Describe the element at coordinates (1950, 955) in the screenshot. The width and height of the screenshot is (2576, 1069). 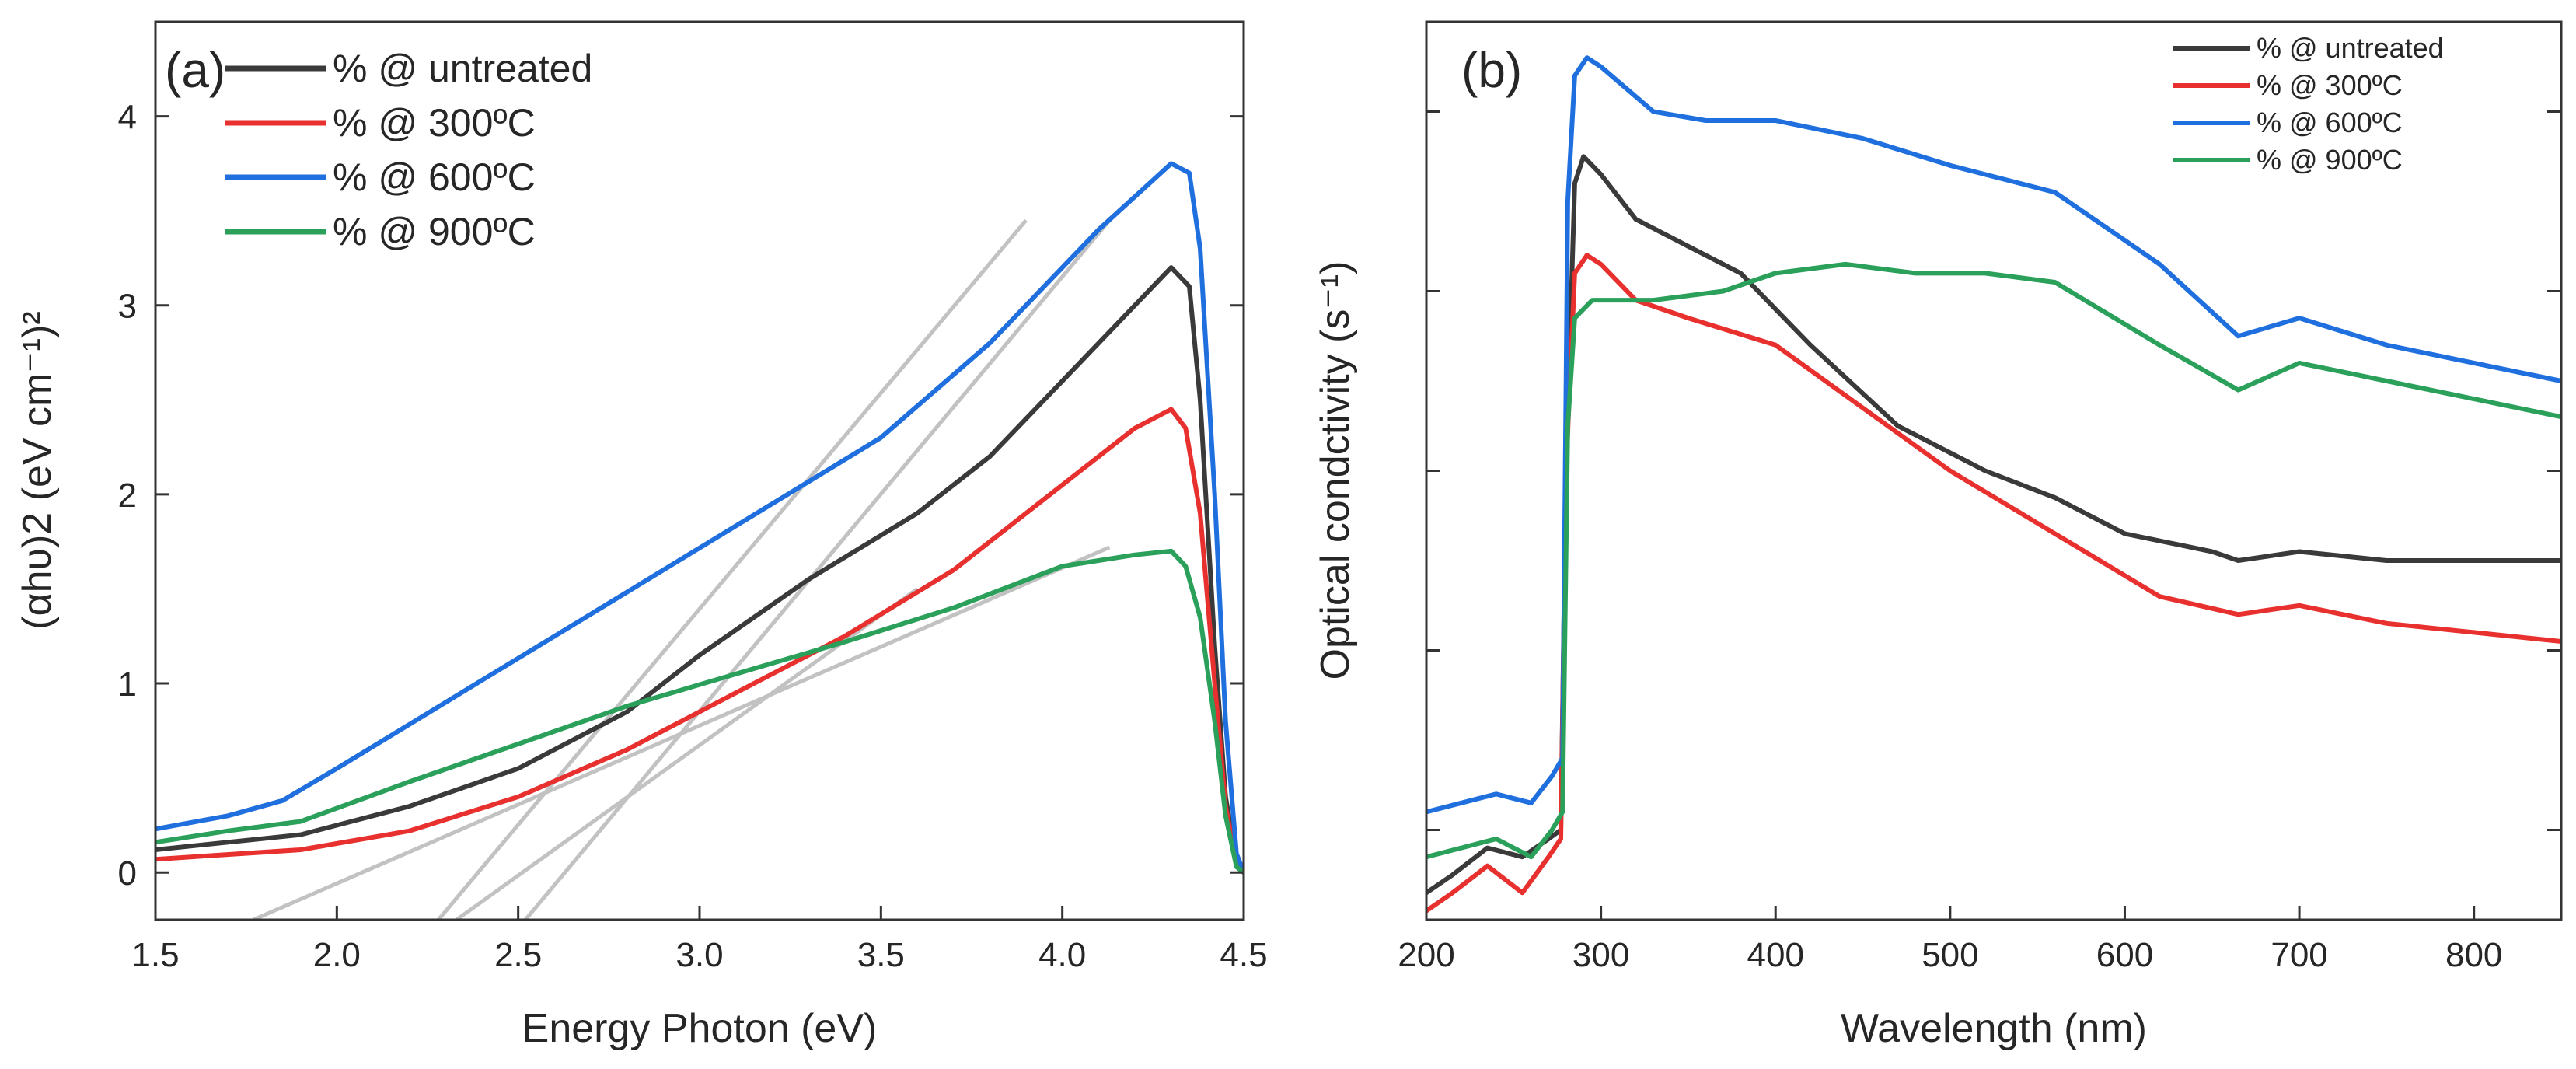
I see `panel-b-x-tick-label: 500` at that location.